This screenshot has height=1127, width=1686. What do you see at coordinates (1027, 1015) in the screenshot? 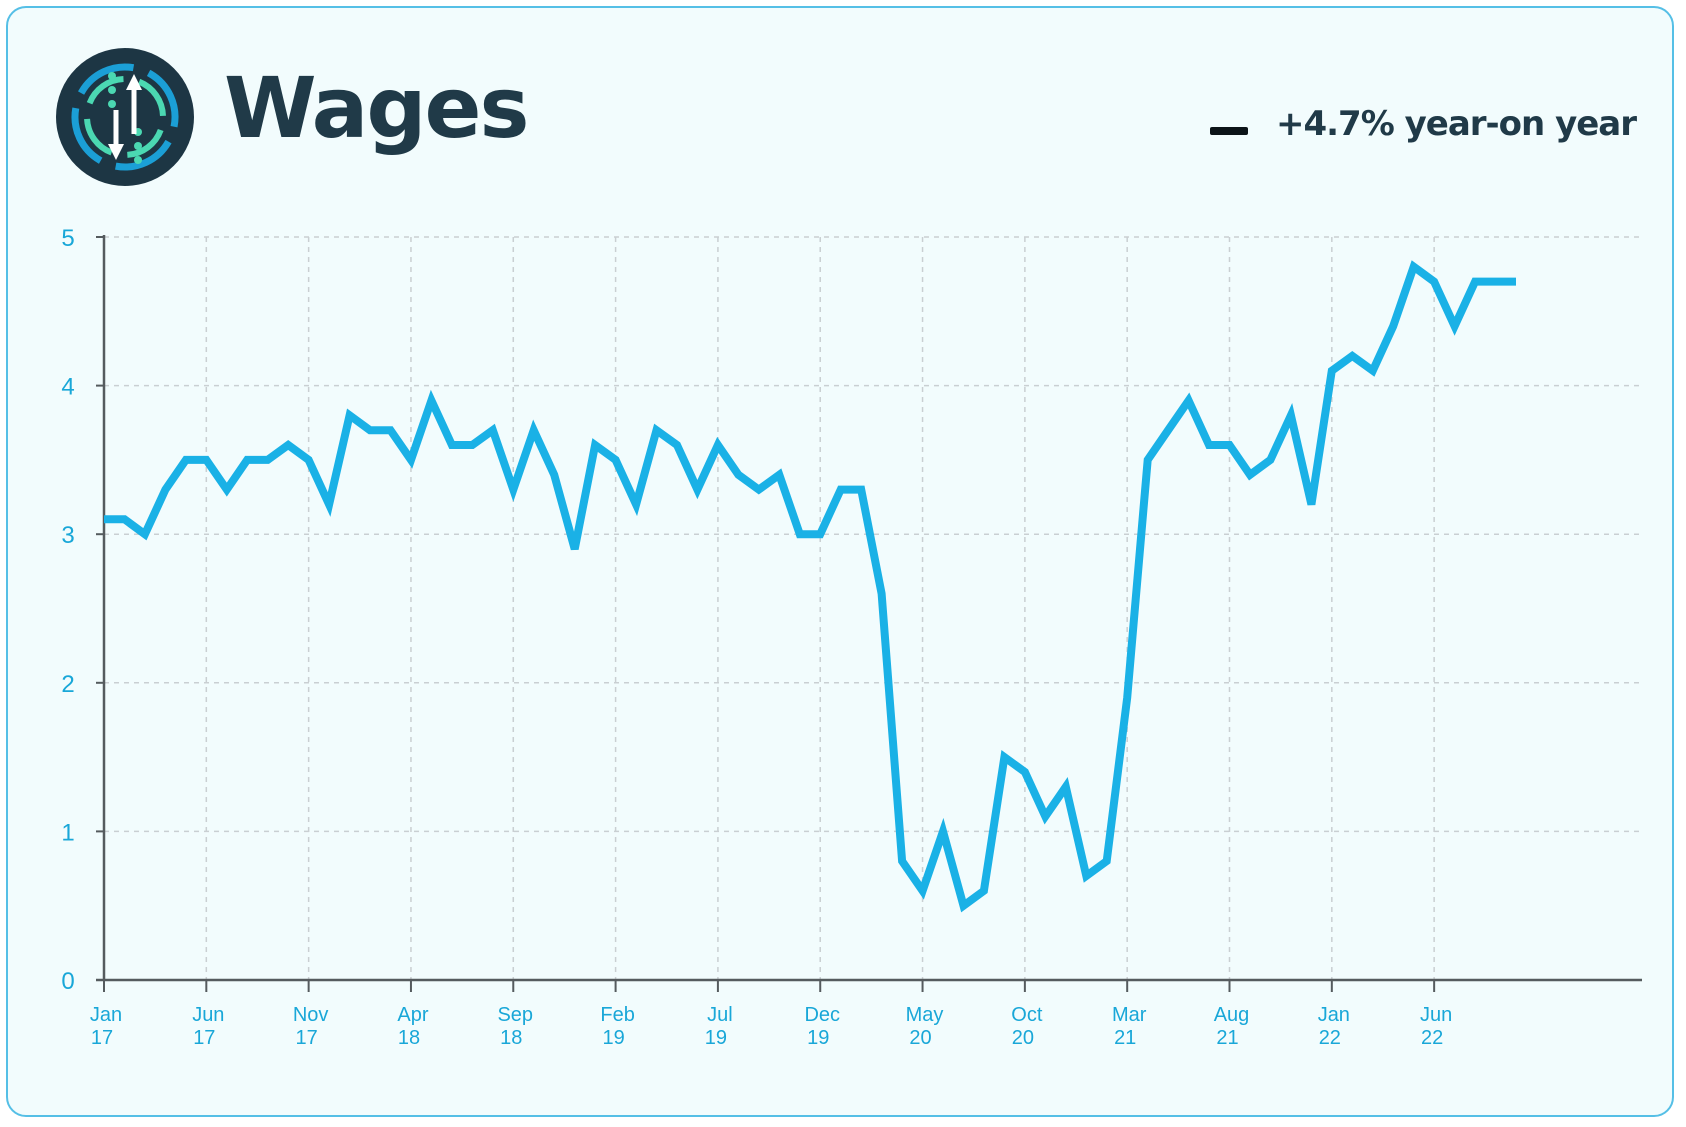
I see `x-tick-label-month: Oct` at bounding box center [1027, 1015].